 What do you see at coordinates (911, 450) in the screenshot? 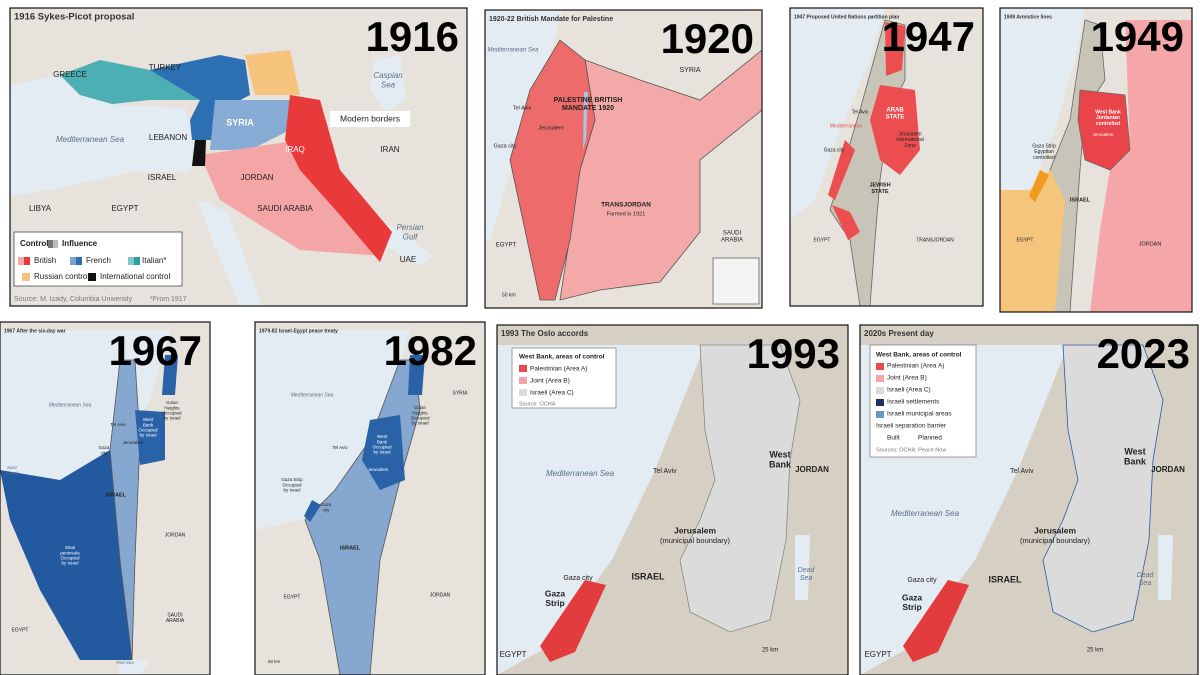
I see `map-label: Sources: OCHA; Peace Now` at bounding box center [911, 450].